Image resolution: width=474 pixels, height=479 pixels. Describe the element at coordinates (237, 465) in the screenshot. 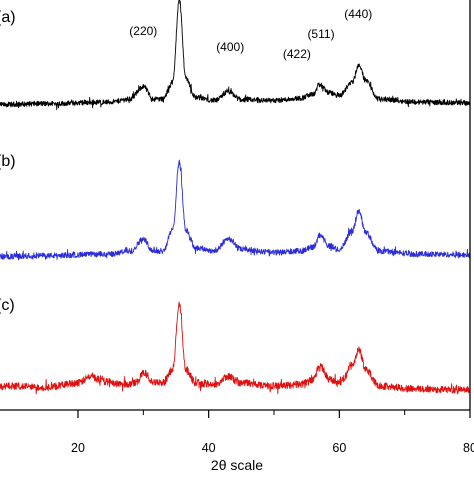

I see `x-axis-title: 2θ scale` at that location.